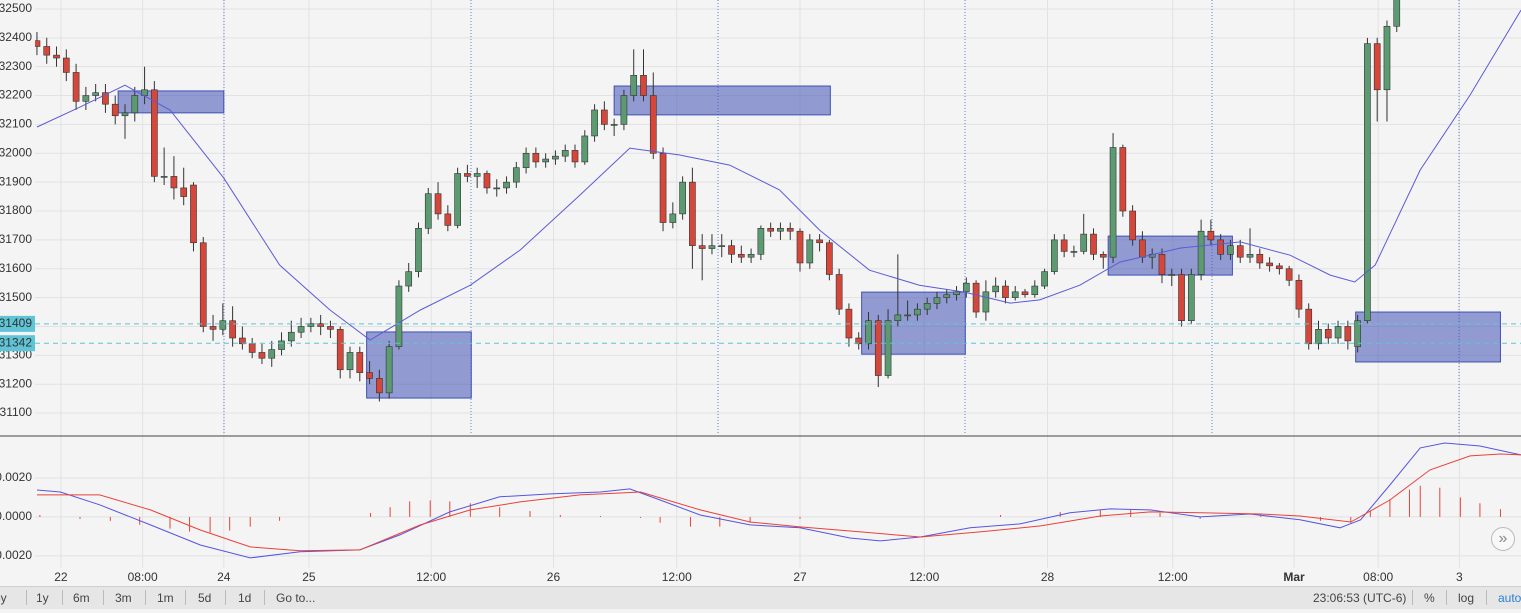 Image resolution: width=1521 pixels, height=613 pixels. Describe the element at coordinates (1429, 598) in the screenshot. I see `percent-toggle: %` at that location.